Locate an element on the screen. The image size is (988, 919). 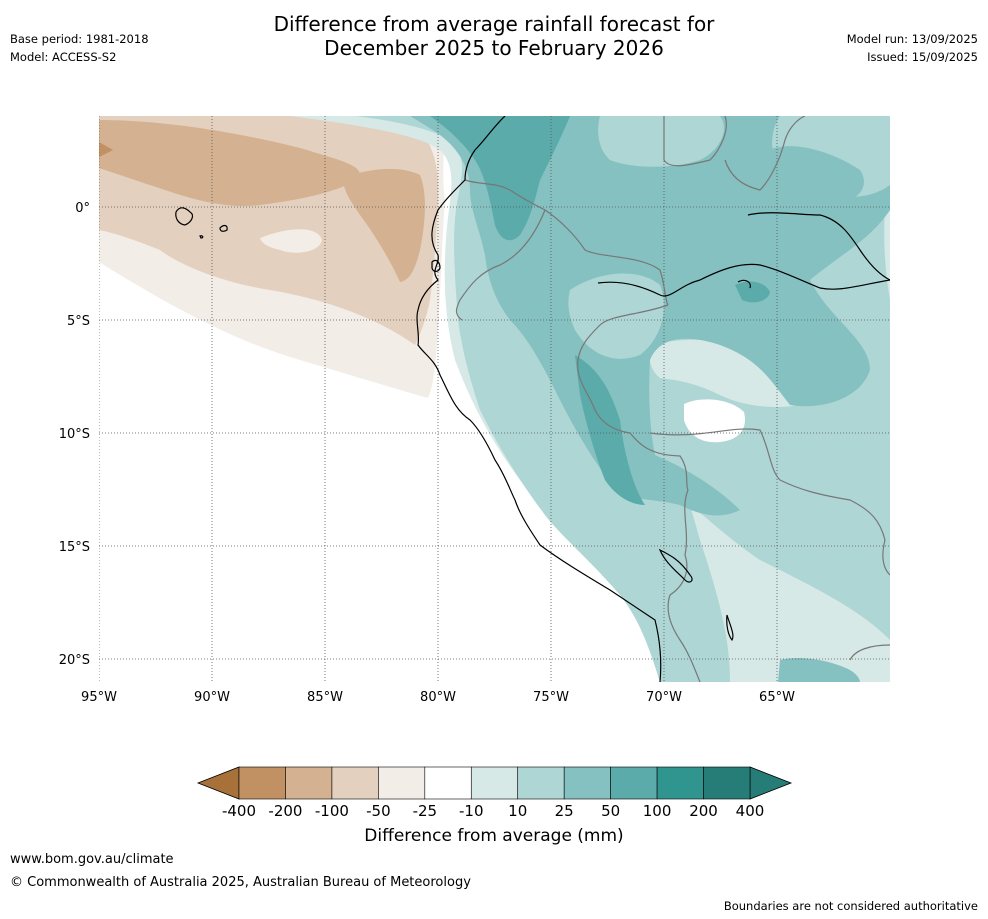
meta-right: Model run: 13/09/2025 Issued: 15/09/2025 is located at coordinates (912, 48).